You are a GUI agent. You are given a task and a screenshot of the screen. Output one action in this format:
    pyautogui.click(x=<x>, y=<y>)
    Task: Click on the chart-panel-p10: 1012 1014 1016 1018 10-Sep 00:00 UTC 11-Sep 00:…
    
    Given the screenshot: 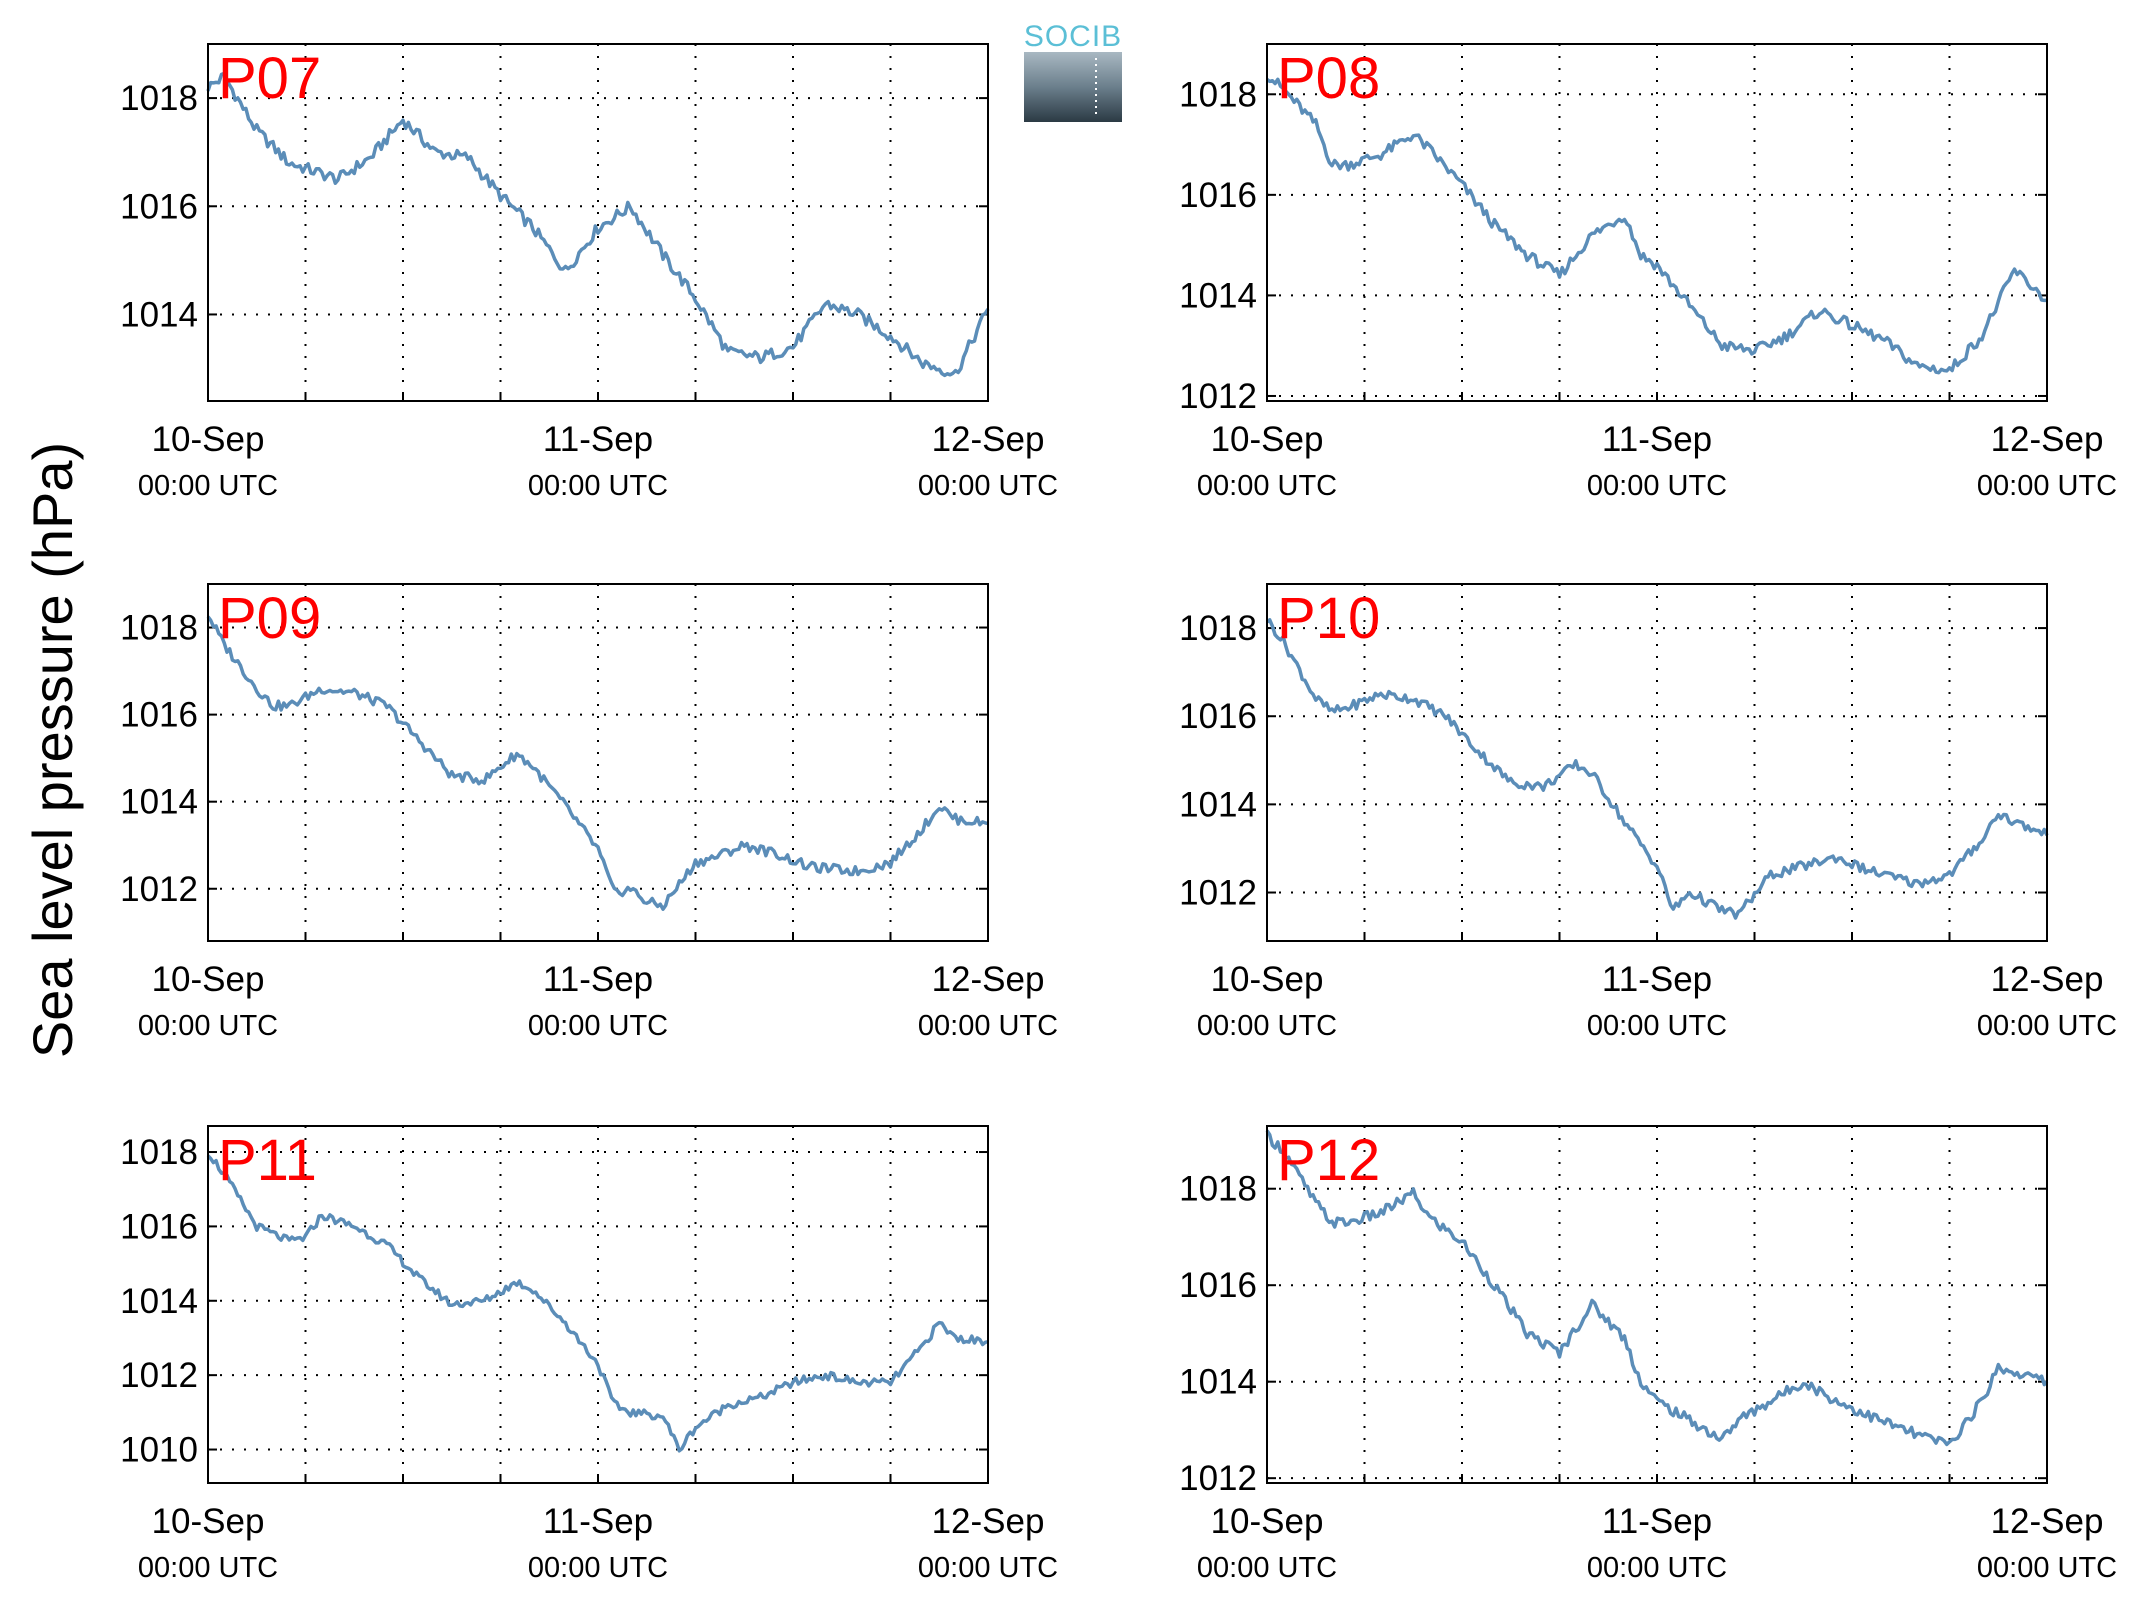 What is the action you would take?
    pyautogui.click(x=1648, y=812)
    